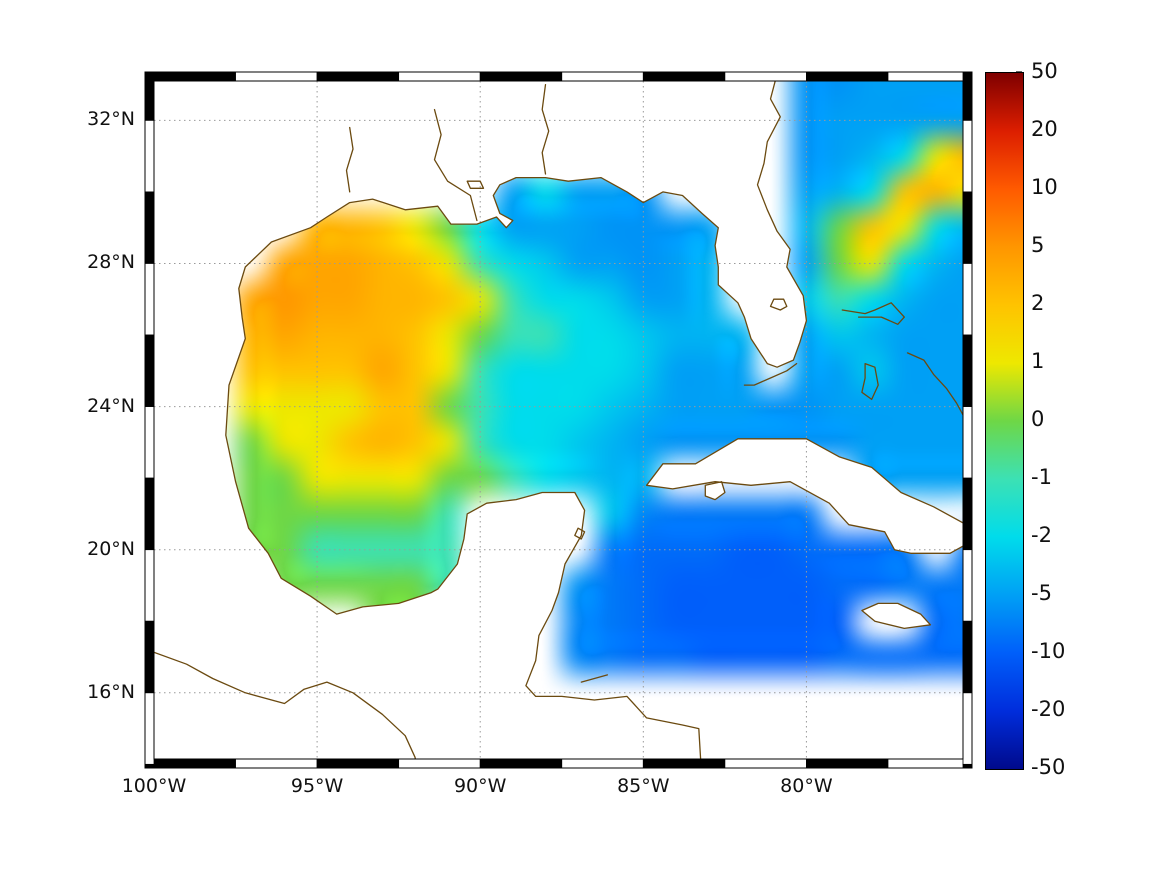 This screenshot has height=875, width=1167. I want to click on colorbar-tick-label: -10, so click(1048, 651).